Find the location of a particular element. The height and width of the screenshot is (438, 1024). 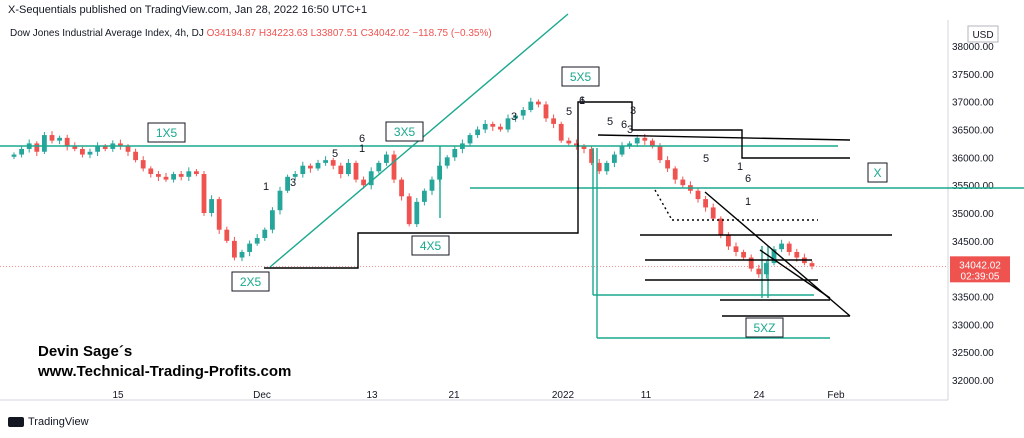

annotation-box-label: 4X5 is located at coordinates (431, 246).